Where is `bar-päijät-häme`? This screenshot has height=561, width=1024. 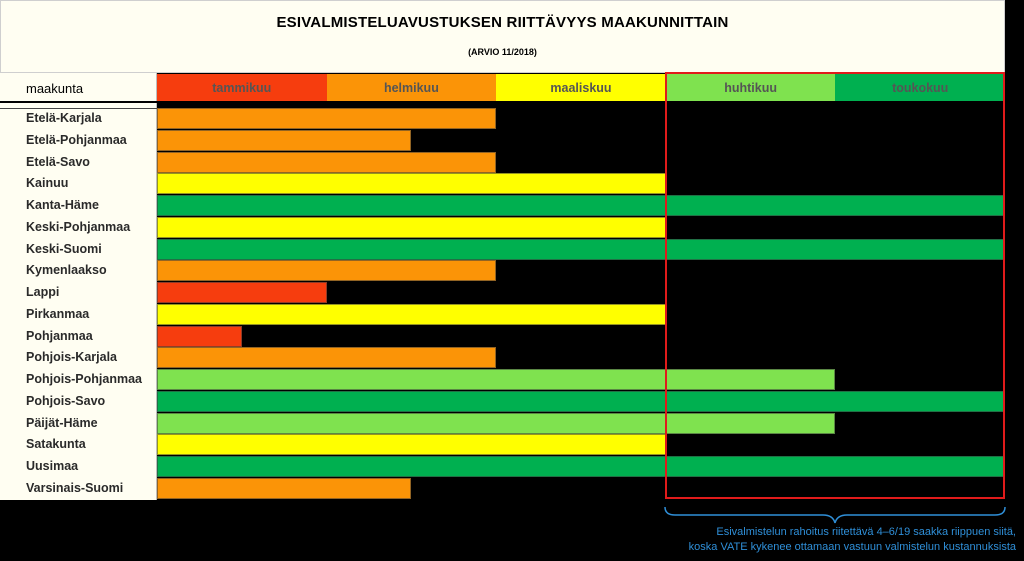 bar-päijät-häme is located at coordinates (496, 423).